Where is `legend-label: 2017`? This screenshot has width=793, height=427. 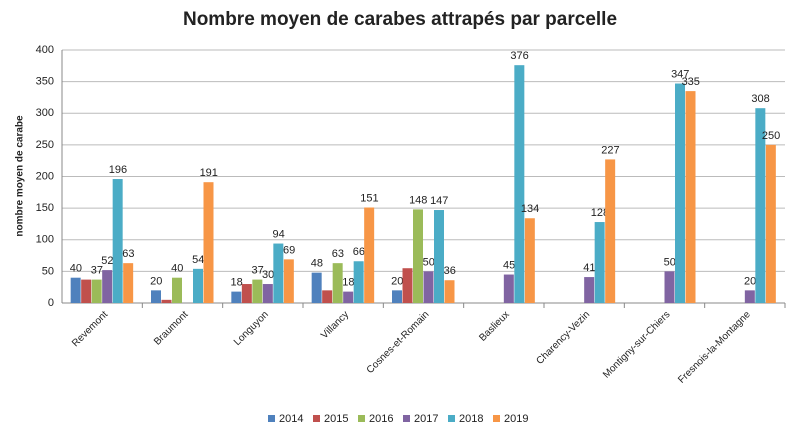
legend-label: 2017 is located at coordinates (426, 419).